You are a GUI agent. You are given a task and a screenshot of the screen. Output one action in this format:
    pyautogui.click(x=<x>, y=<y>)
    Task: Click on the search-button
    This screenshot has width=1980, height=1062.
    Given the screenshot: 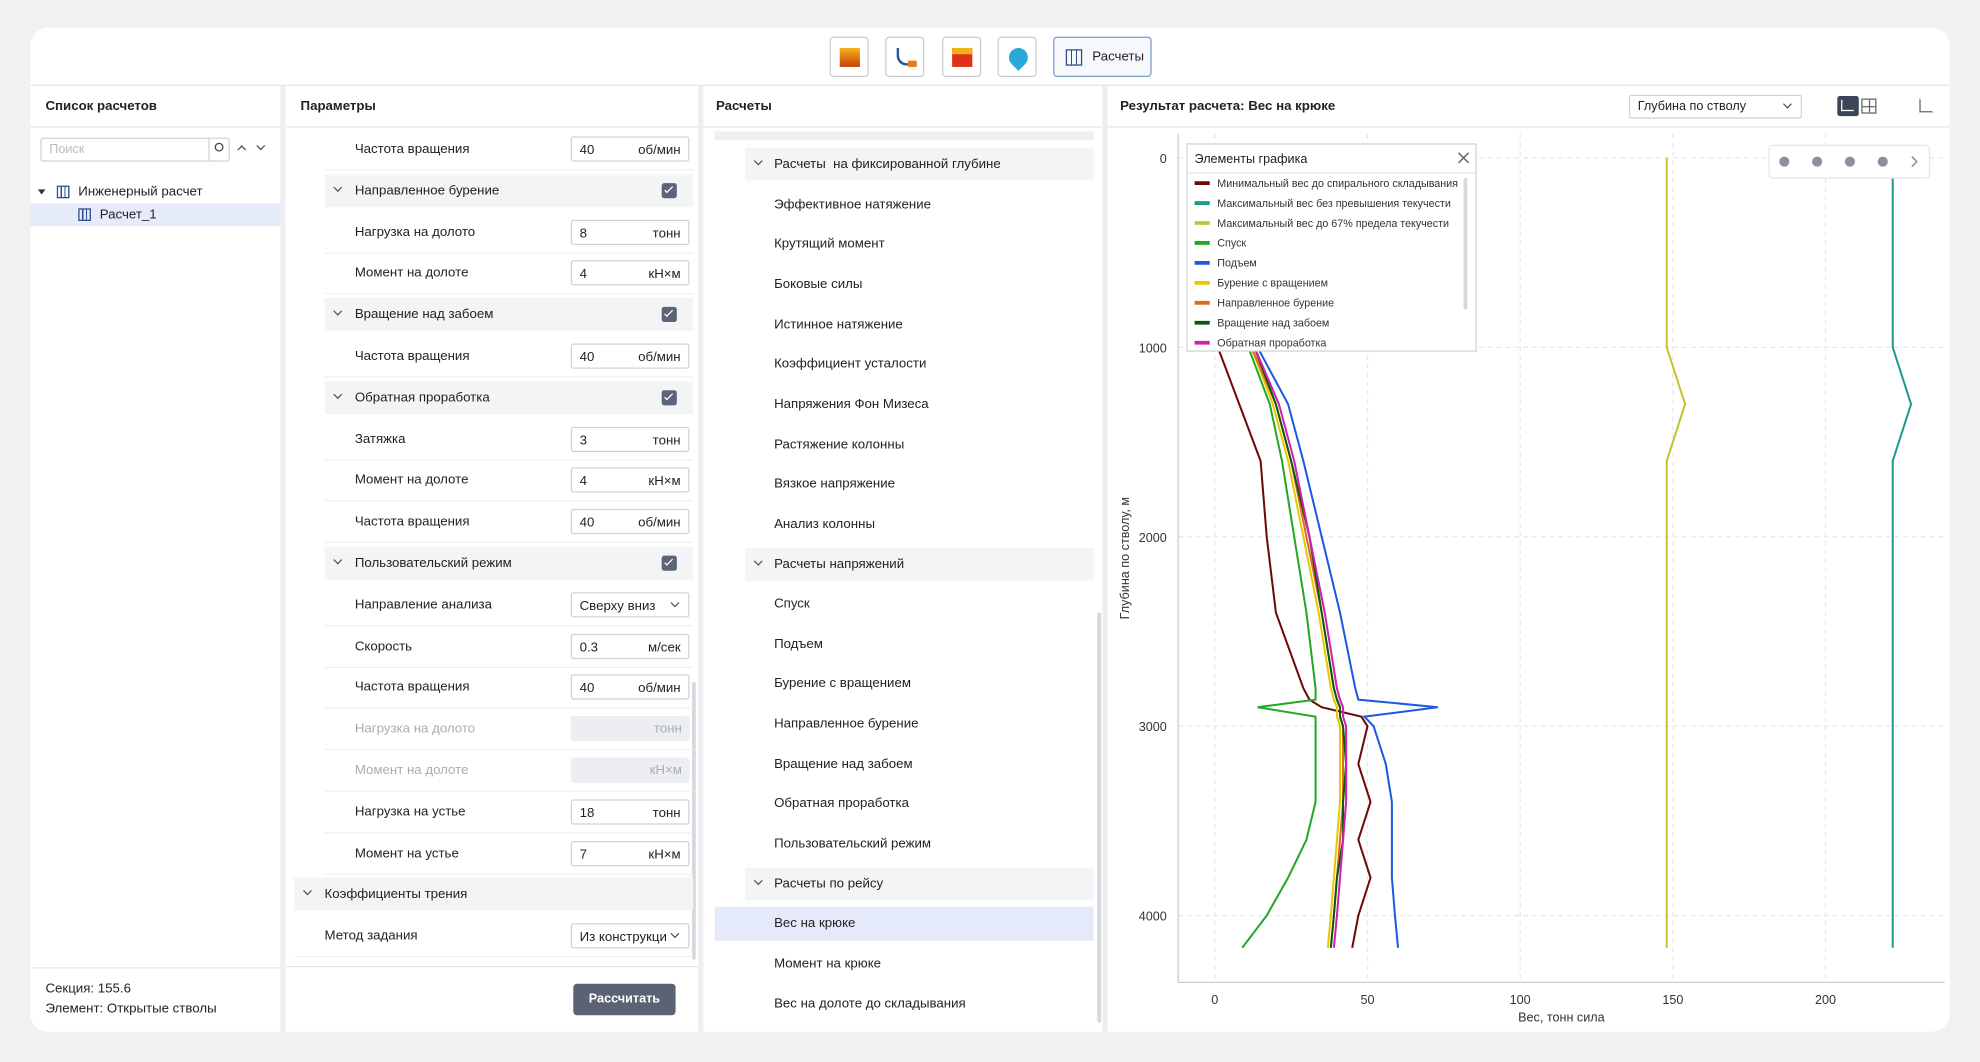 What is the action you would take?
    pyautogui.click(x=218, y=149)
    